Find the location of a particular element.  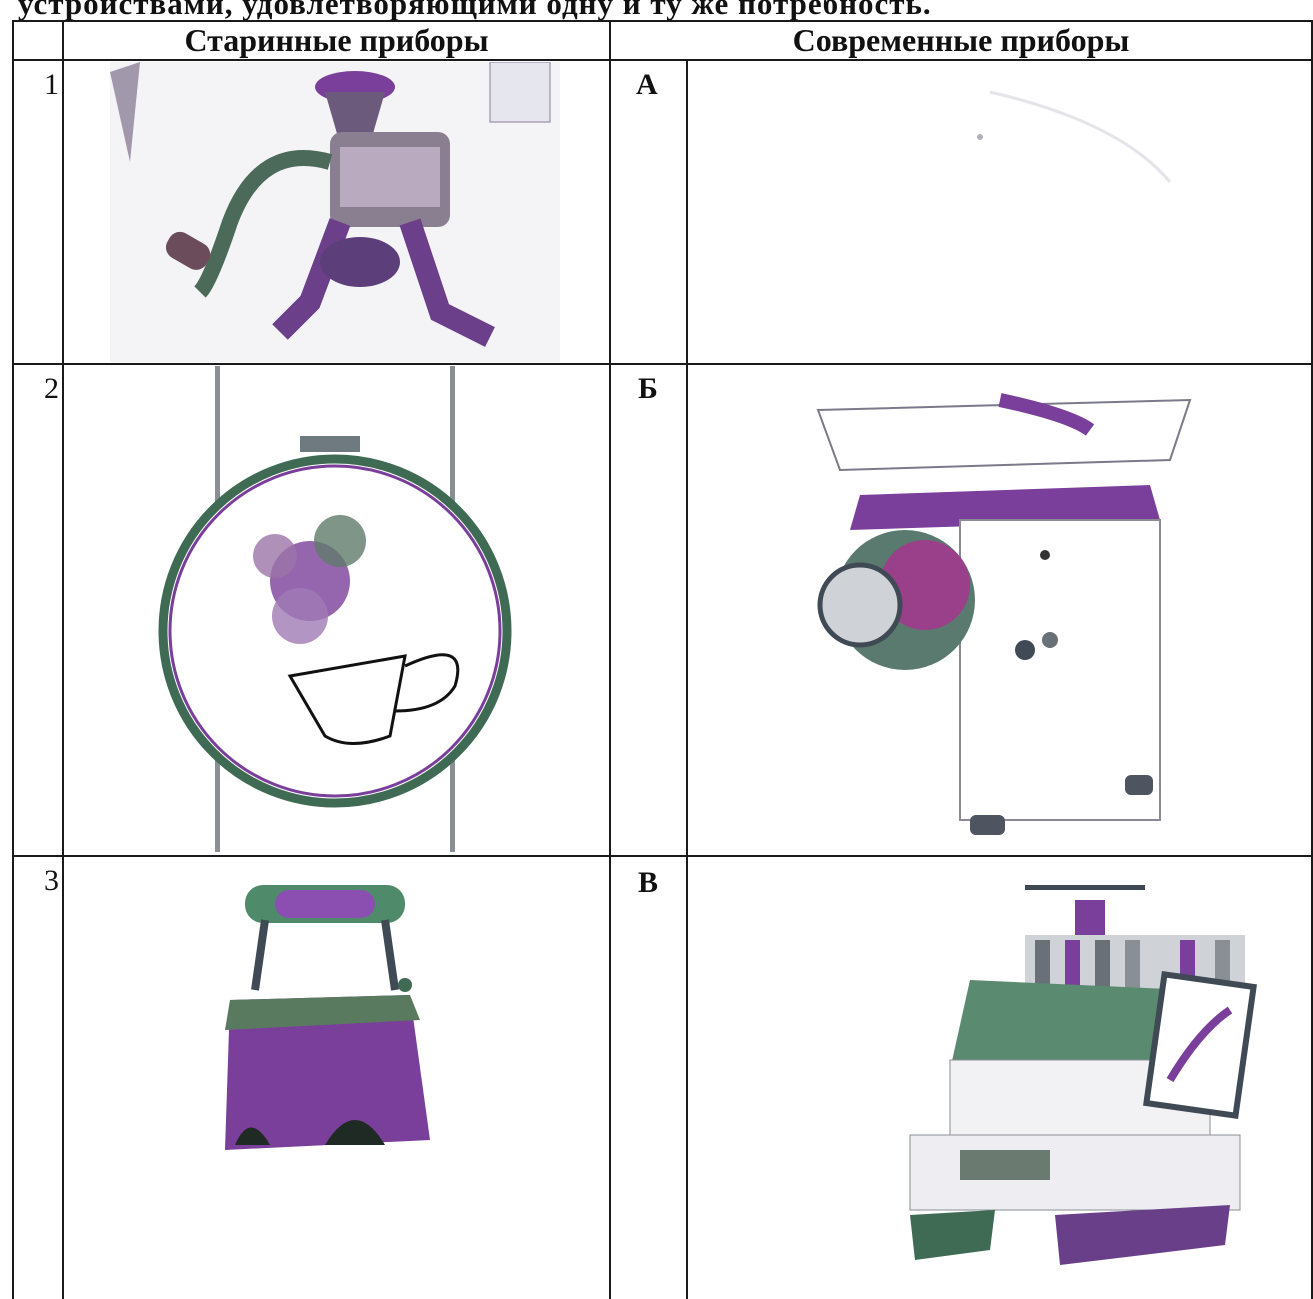

manual-meat-grinder-image is located at coordinates (335, 212).